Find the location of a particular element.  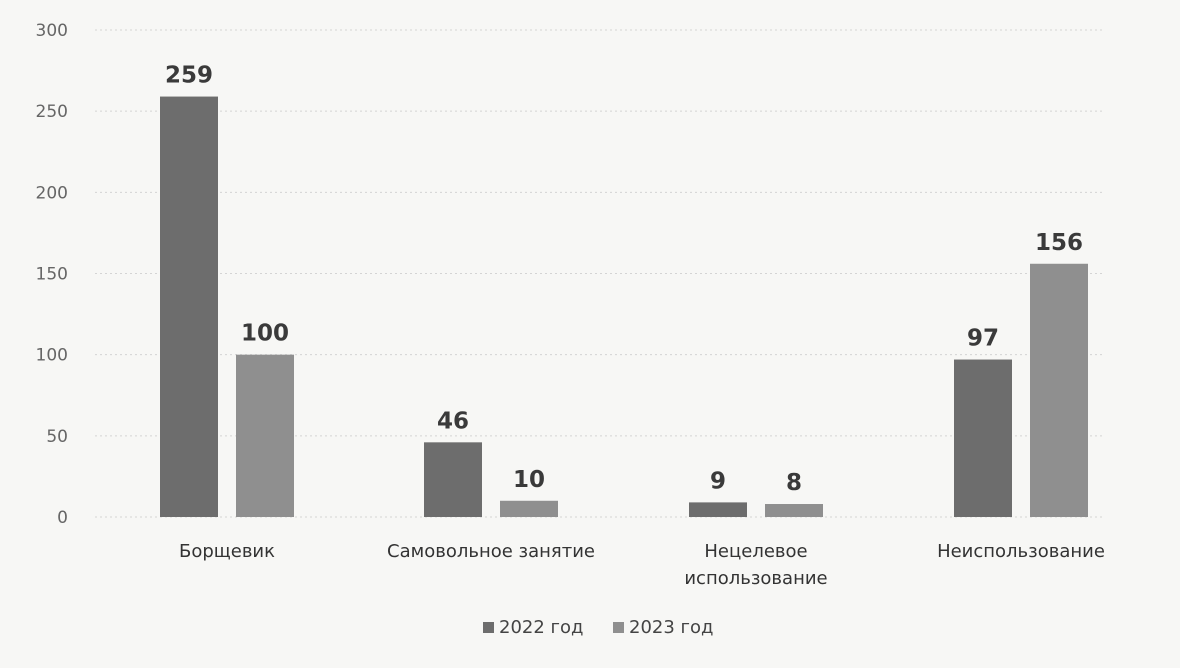

bar-s0-c0 is located at coordinates (189, 306).